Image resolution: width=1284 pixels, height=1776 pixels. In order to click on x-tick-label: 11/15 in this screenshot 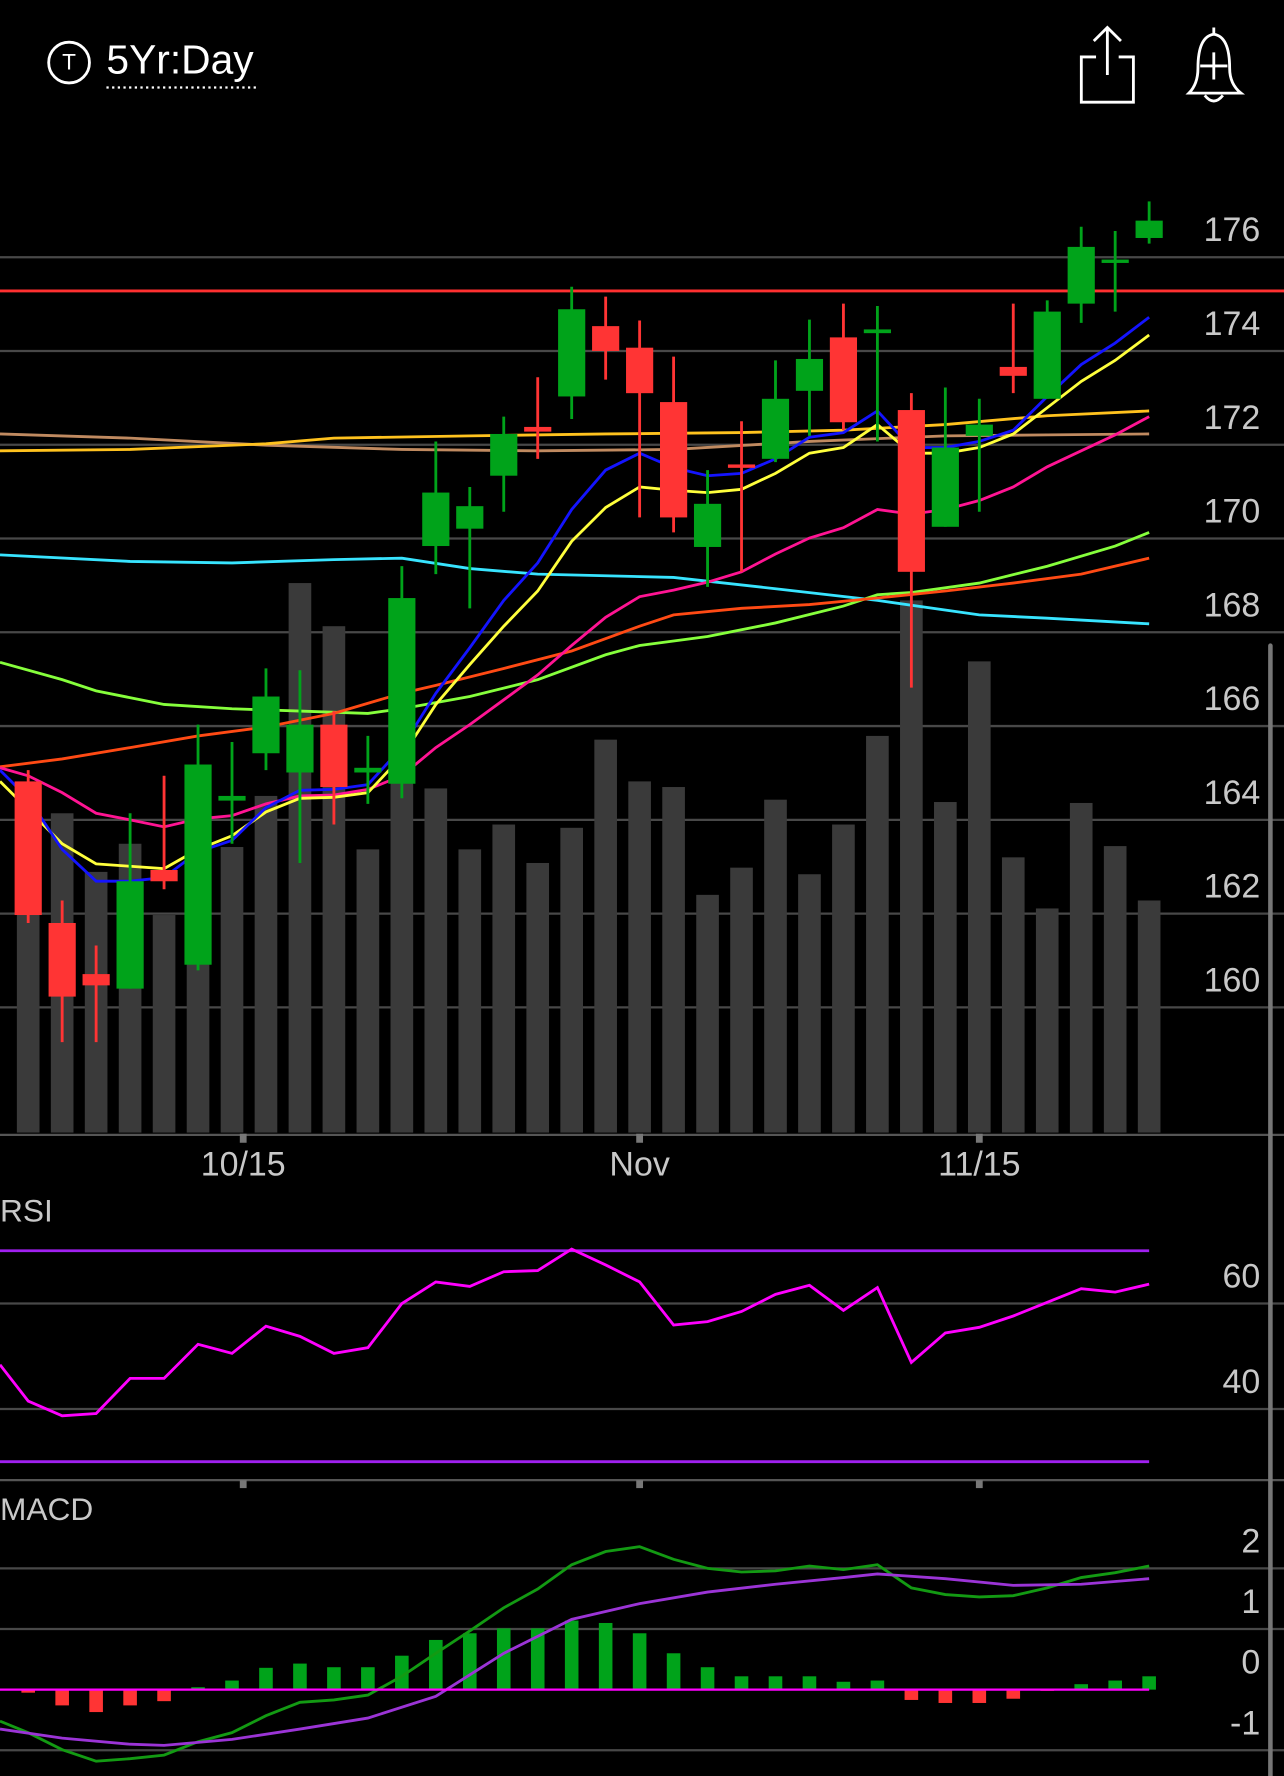, I will do `click(979, 1165)`.